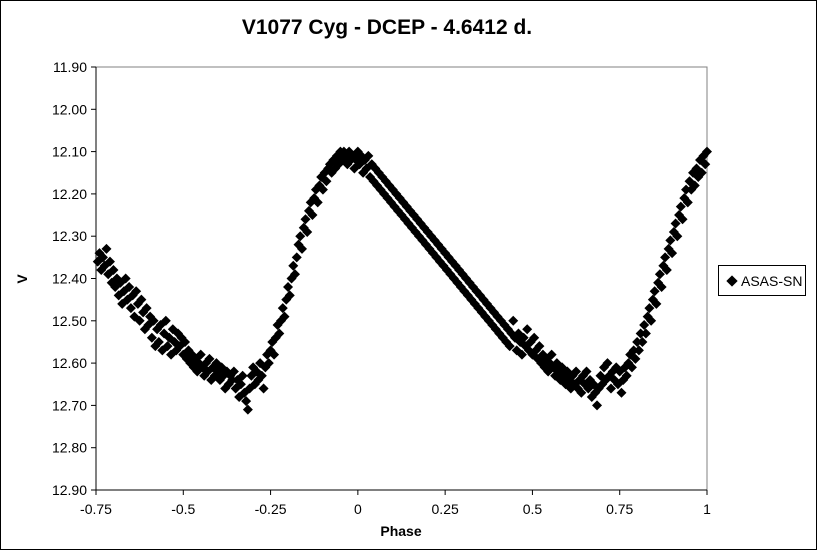 The image size is (817, 550). Describe the element at coordinates (533, 509) in the screenshot. I see `x-tick-label: 0.5` at that location.